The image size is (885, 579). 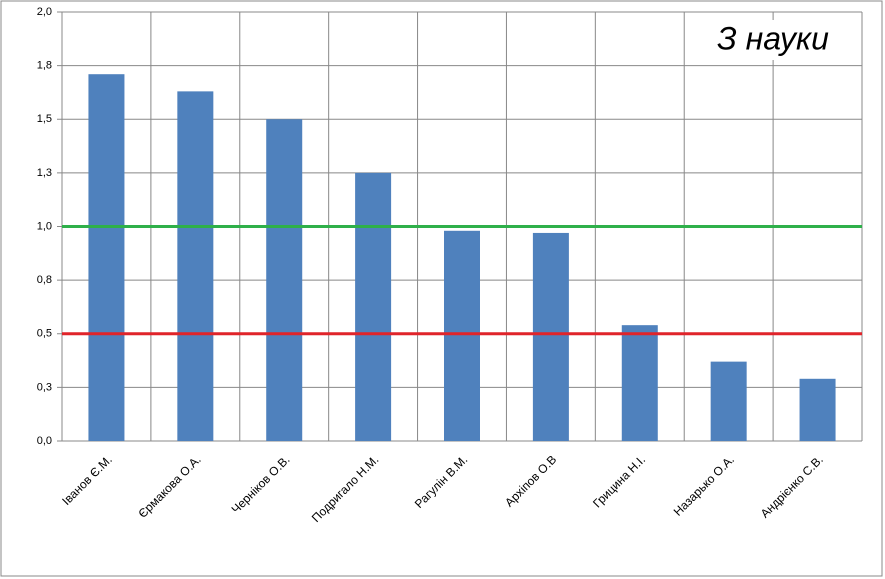 I want to click on y-tick-label: 0,3, so click(x=44, y=387).